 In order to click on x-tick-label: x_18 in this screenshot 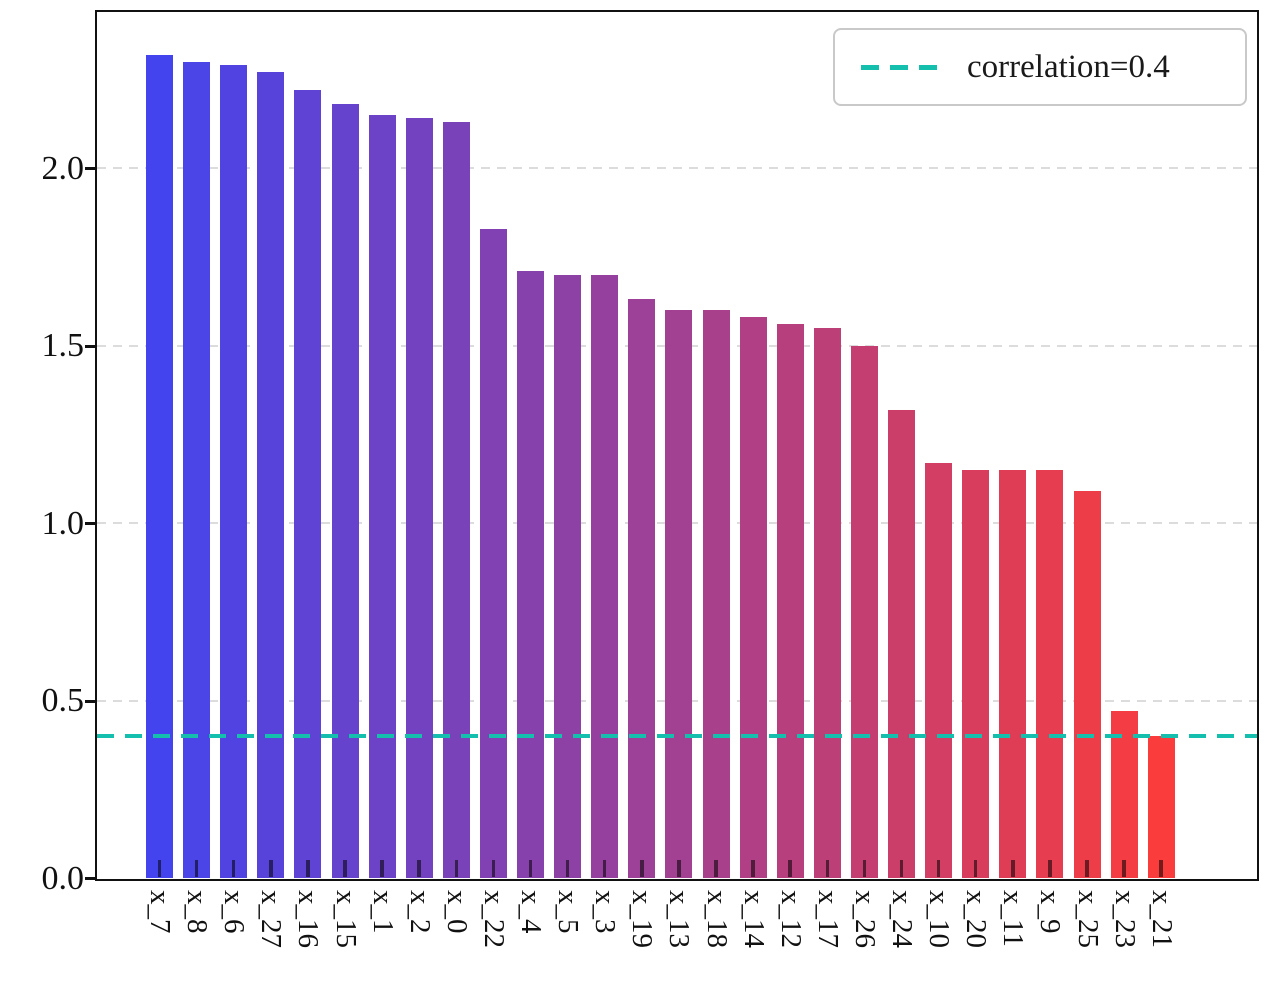, I will do `click(716, 919)`.